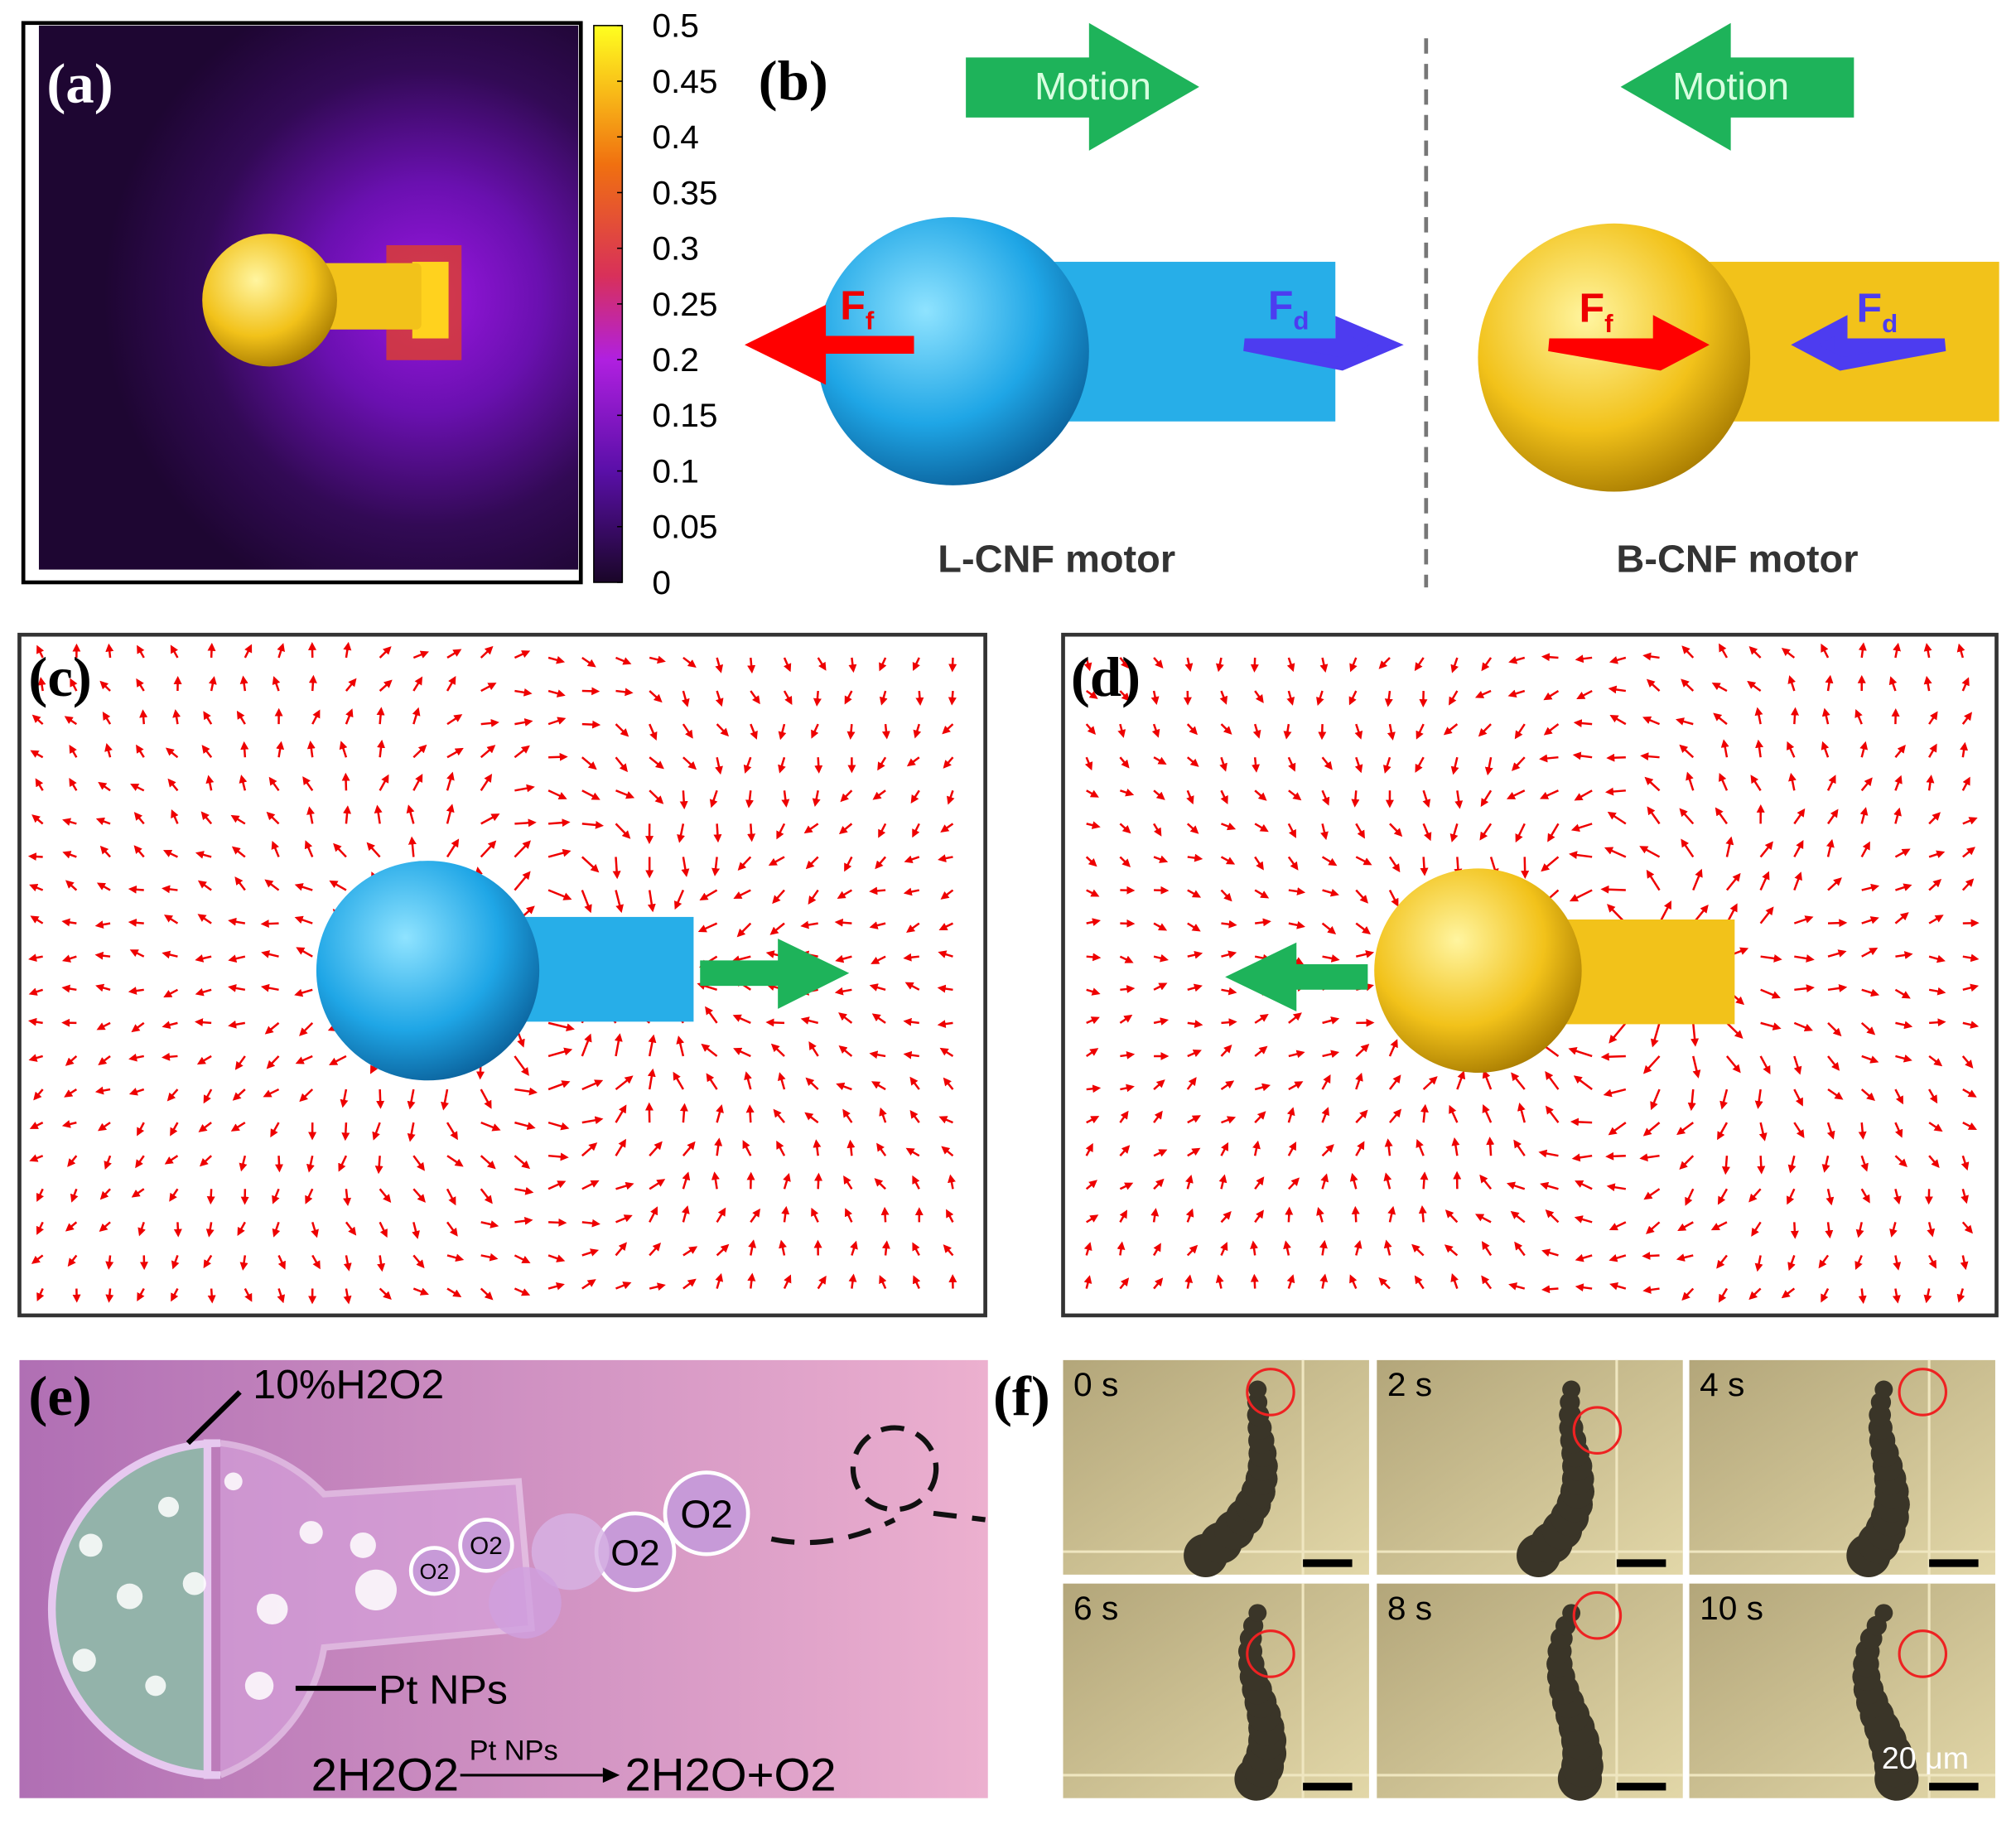  I want to click on colorbar-tick-label: 0.3, so click(675, 248).